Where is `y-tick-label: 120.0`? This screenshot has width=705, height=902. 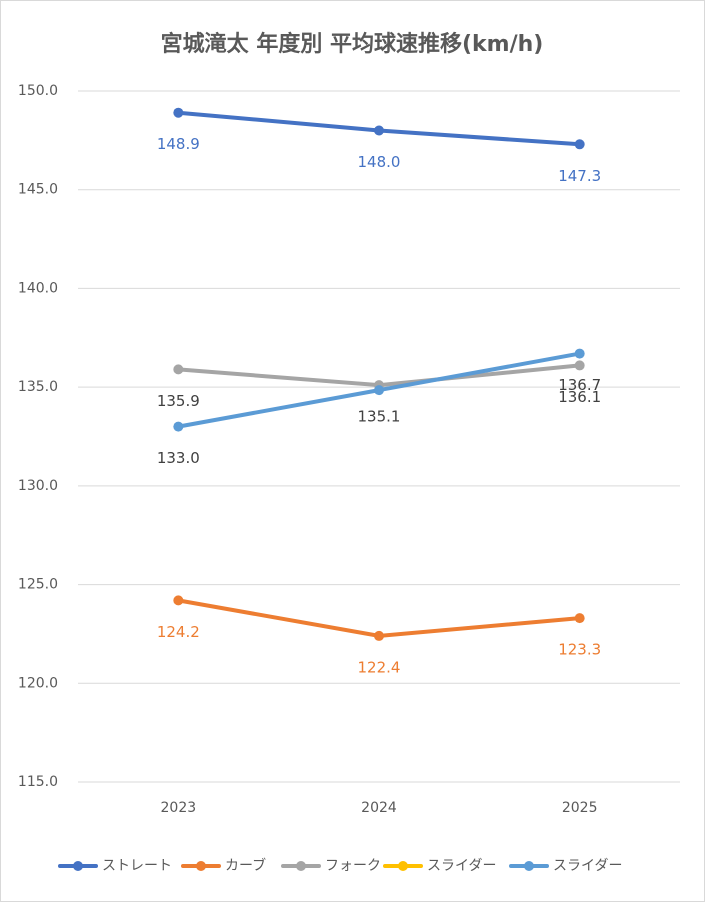 y-tick-label: 120.0 is located at coordinates (38, 683).